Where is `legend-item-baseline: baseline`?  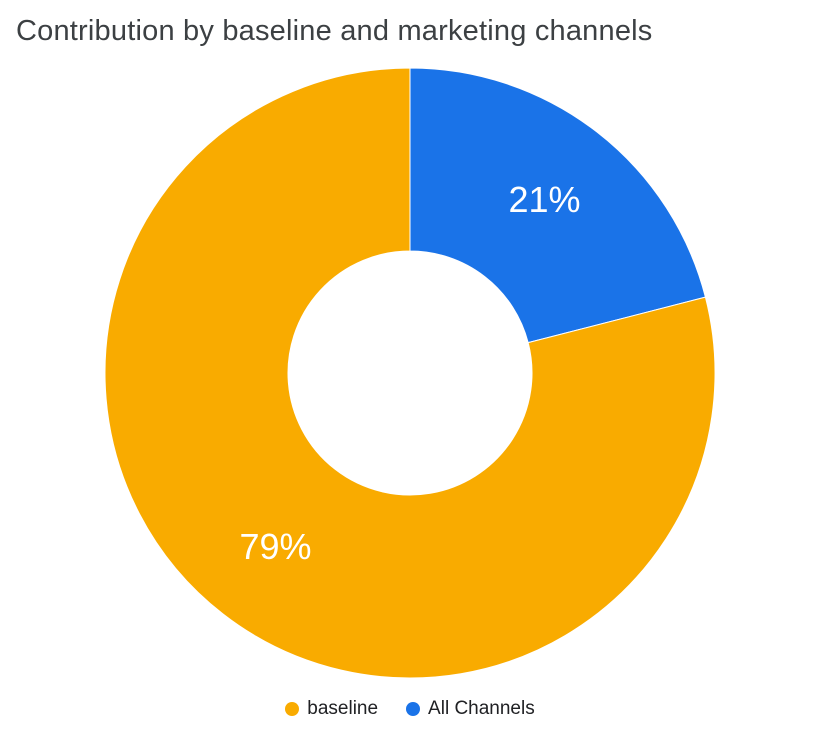 legend-item-baseline: baseline is located at coordinates (331, 709).